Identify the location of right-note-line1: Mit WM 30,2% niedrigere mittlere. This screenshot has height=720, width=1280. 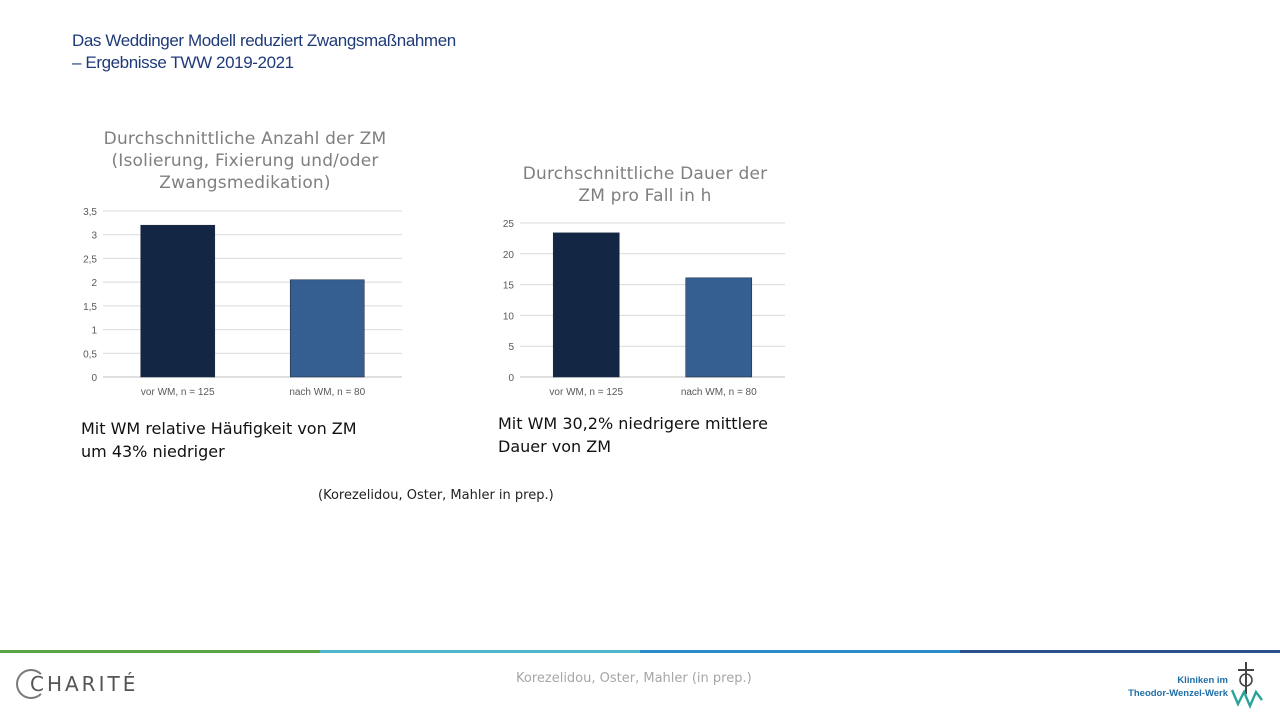
(633, 423).